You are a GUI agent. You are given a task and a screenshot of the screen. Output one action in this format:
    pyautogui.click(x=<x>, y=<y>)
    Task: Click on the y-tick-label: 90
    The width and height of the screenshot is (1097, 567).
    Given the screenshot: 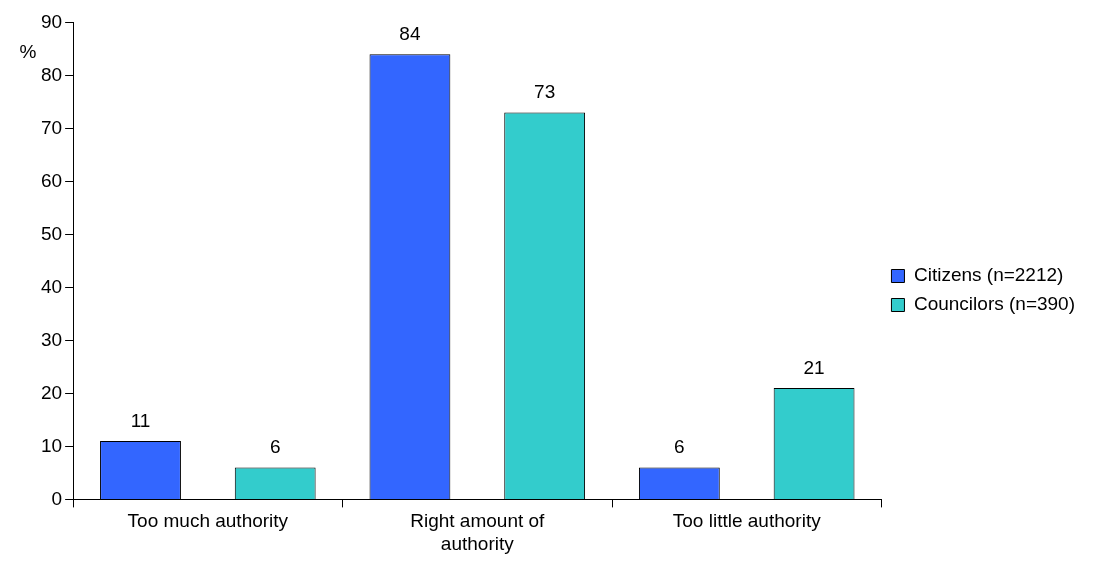 What is the action you would take?
    pyautogui.click(x=51, y=21)
    